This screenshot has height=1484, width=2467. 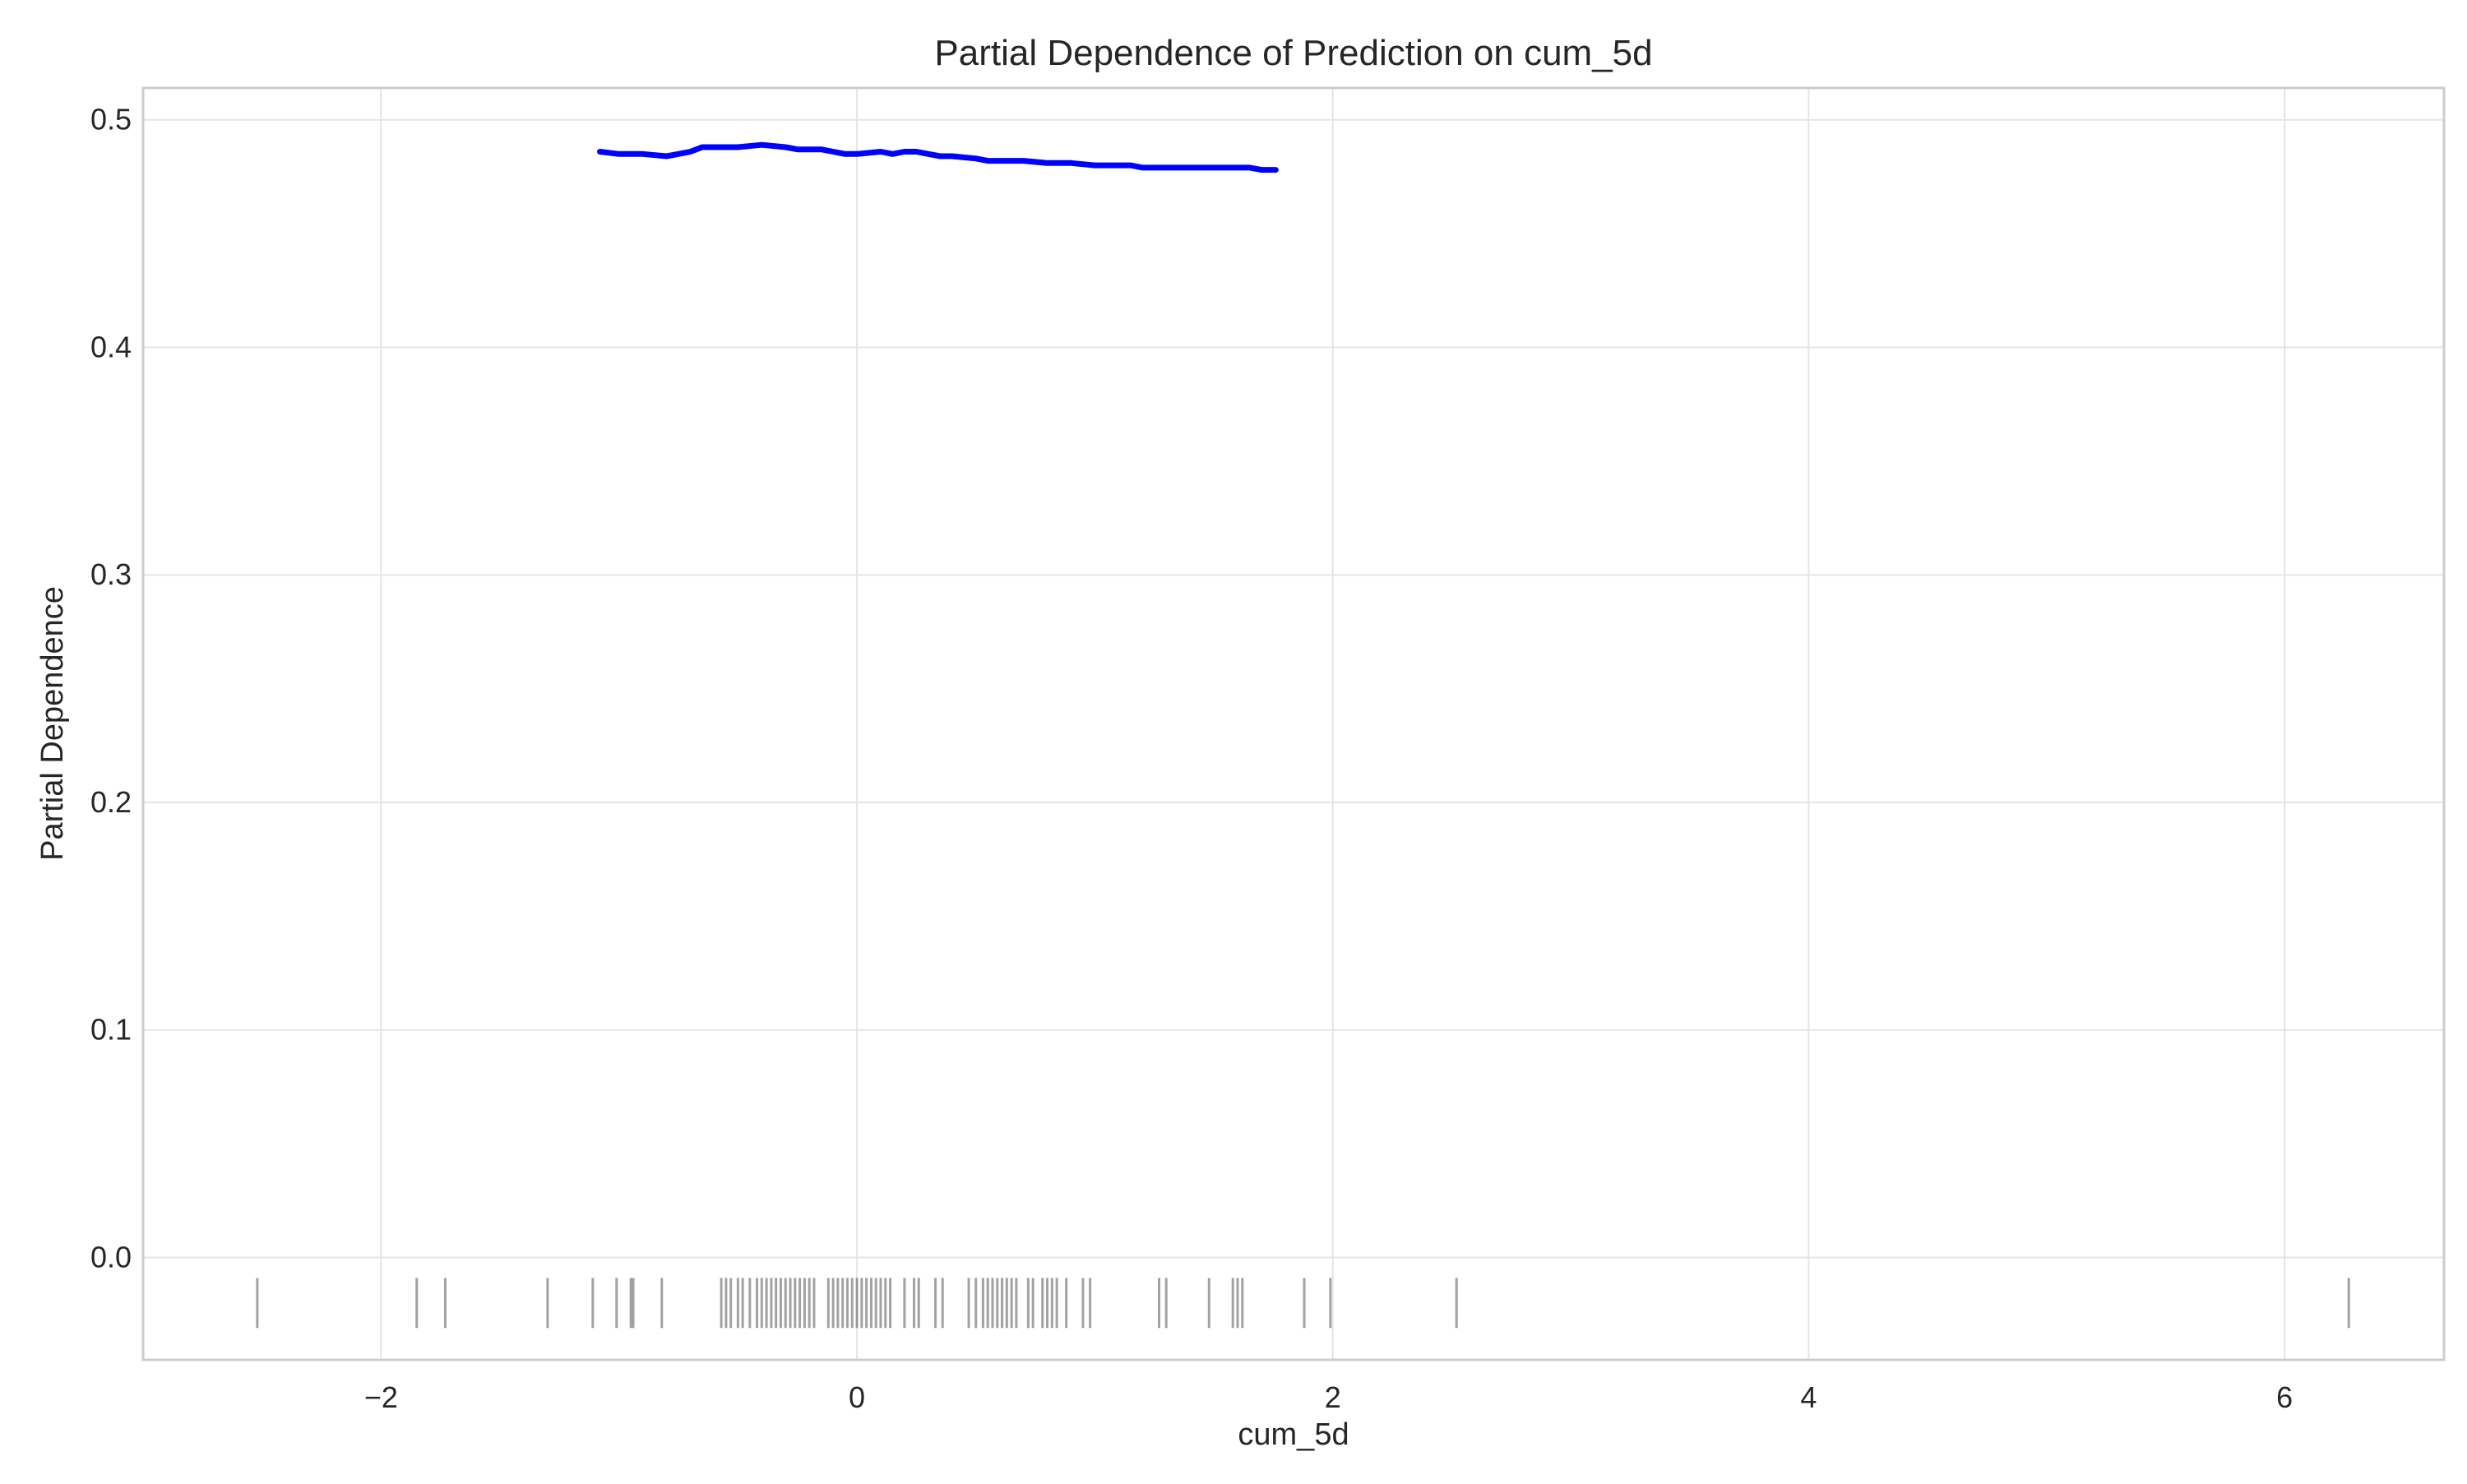 I want to click on y-tick-label: 0.2, so click(x=111, y=802).